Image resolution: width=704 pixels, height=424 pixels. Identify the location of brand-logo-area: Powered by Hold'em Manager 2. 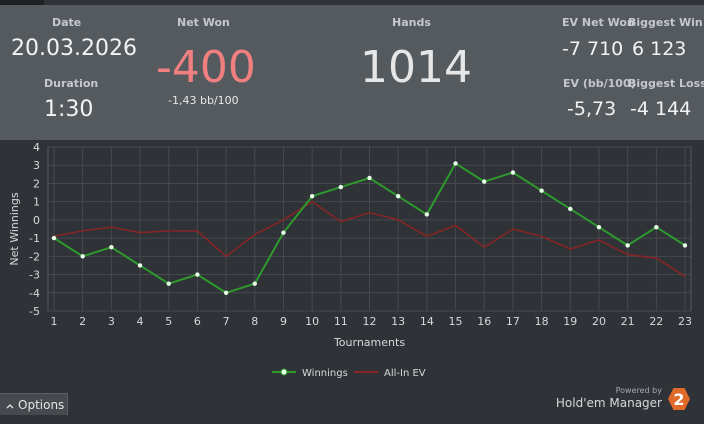
(620, 399).